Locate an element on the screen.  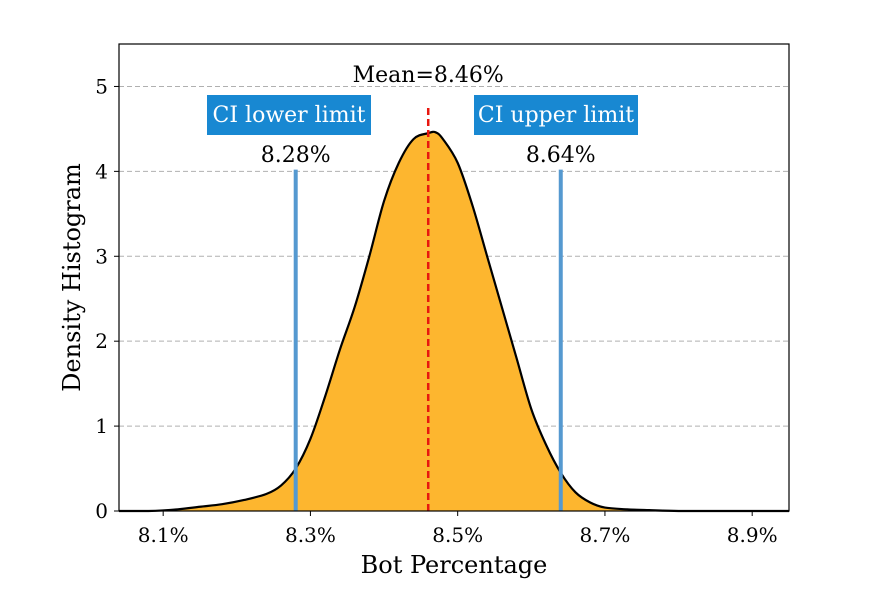
ci-lower-box is located at coordinates (289, 115).